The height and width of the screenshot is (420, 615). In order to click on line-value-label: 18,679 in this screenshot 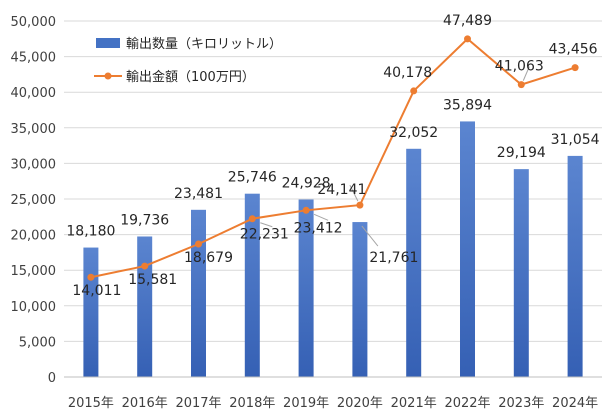, I will do `click(208, 258)`.